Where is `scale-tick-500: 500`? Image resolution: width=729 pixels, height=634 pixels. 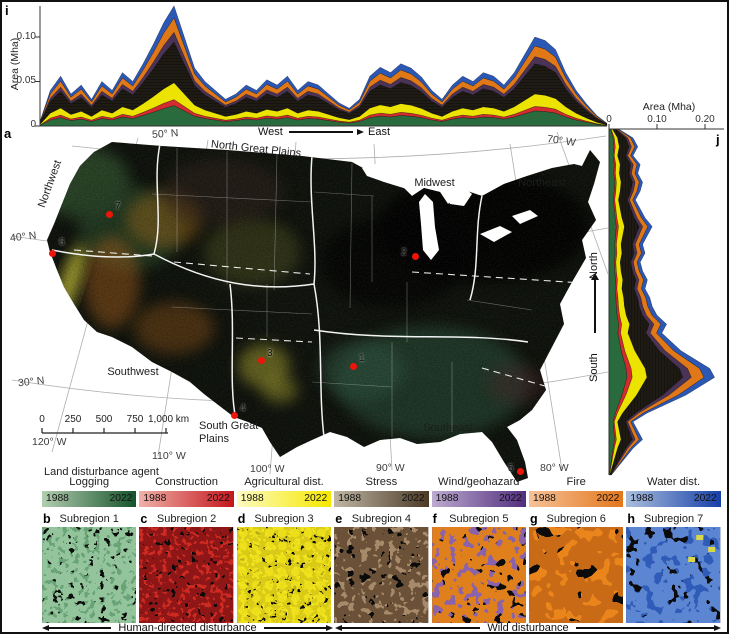 scale-tick-500: 500 is located at coordinates (104, 419).